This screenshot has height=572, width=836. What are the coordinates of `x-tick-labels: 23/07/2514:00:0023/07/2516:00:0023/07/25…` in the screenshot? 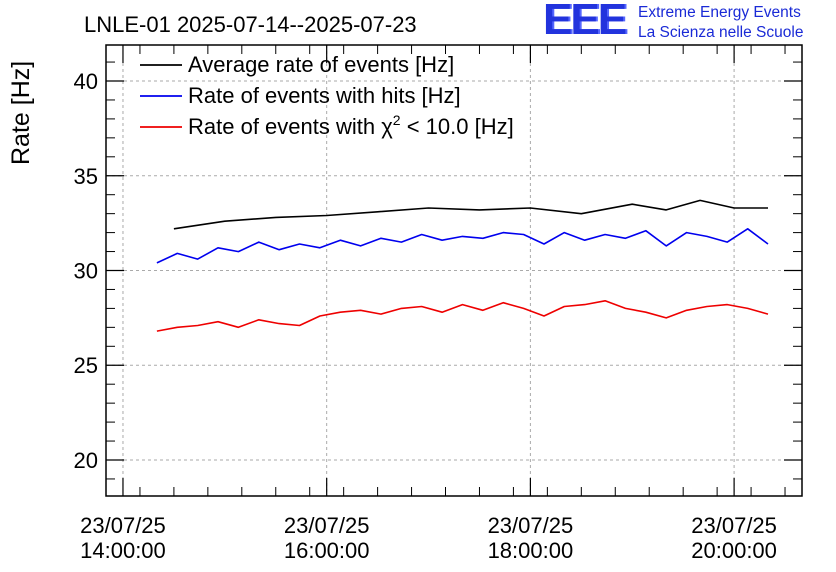 It's located at (428, 538).